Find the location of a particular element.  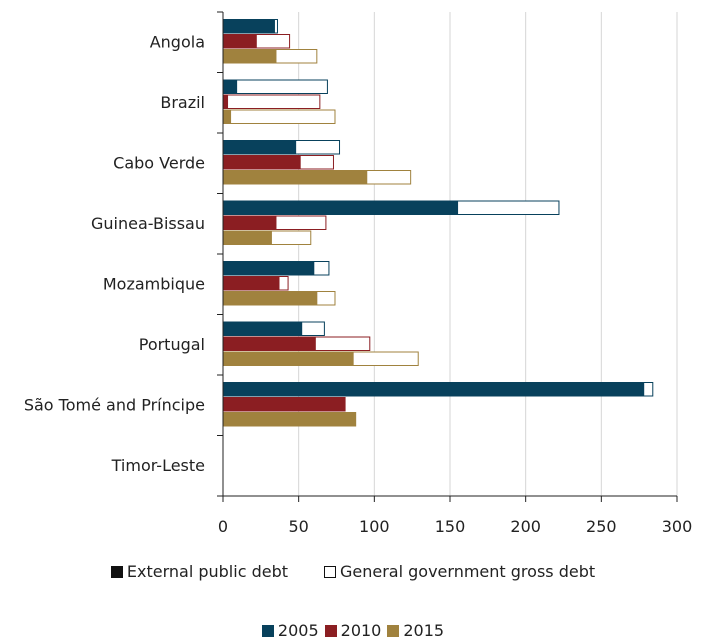

x-tick-label-200: 200 is located at coordinates (525, 526).